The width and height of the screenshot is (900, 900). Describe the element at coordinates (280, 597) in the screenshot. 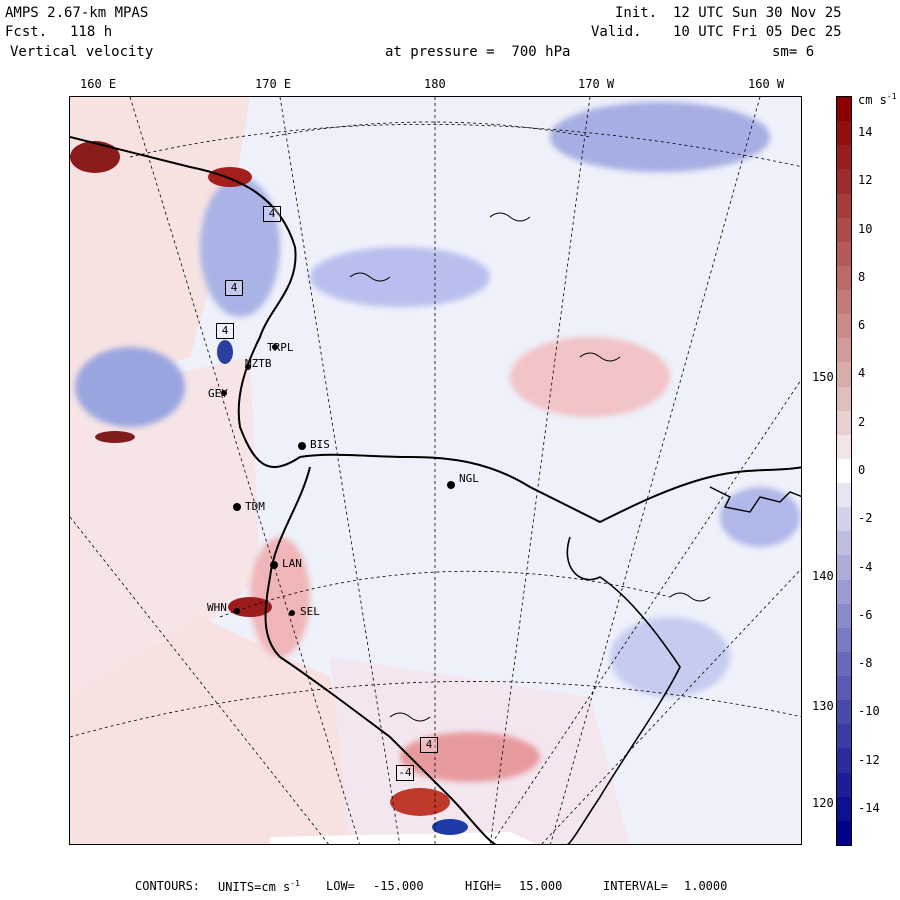

I see `patch-positive-coast` at that location.